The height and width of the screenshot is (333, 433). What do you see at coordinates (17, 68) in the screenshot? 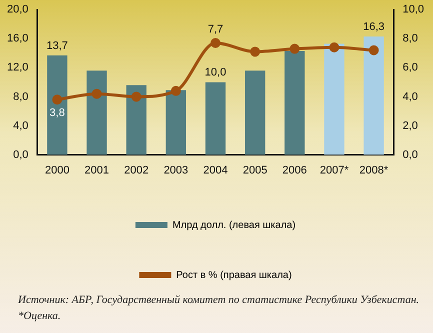
I see `y-tick-label: 12,0` at bounding box center [17, 68].